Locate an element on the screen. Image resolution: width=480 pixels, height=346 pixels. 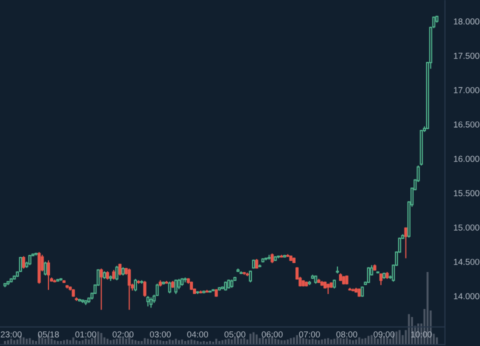
y-tick-label: 14.500 is located at coordinates (467, 261).